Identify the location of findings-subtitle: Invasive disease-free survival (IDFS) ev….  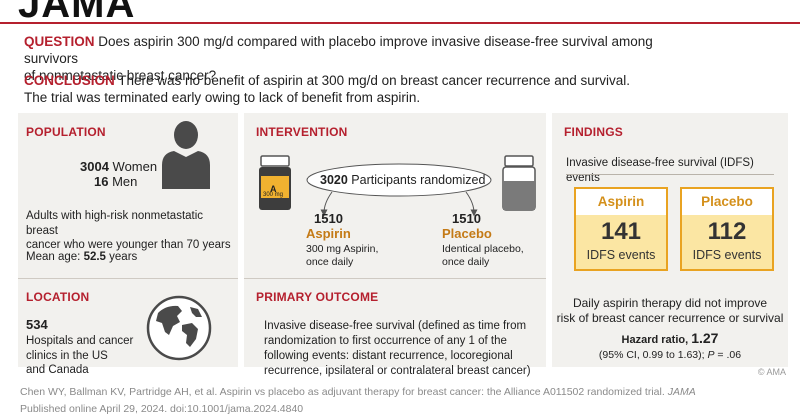
(660, 170).